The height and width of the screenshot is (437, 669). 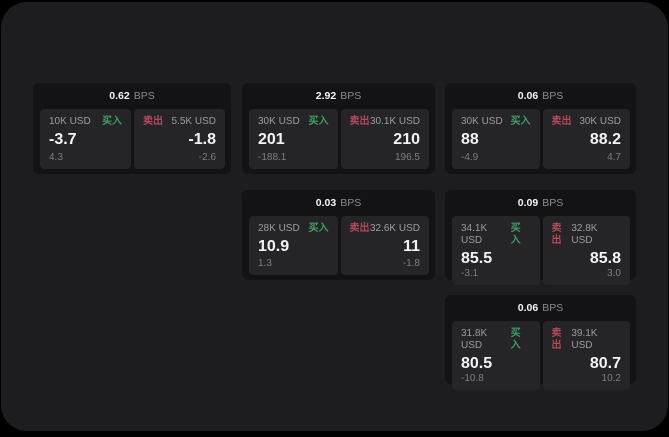 I want to click on buy-quote-panel: 34.1K USD 买入 85.5 -3.1, so click(x=496, y=250).